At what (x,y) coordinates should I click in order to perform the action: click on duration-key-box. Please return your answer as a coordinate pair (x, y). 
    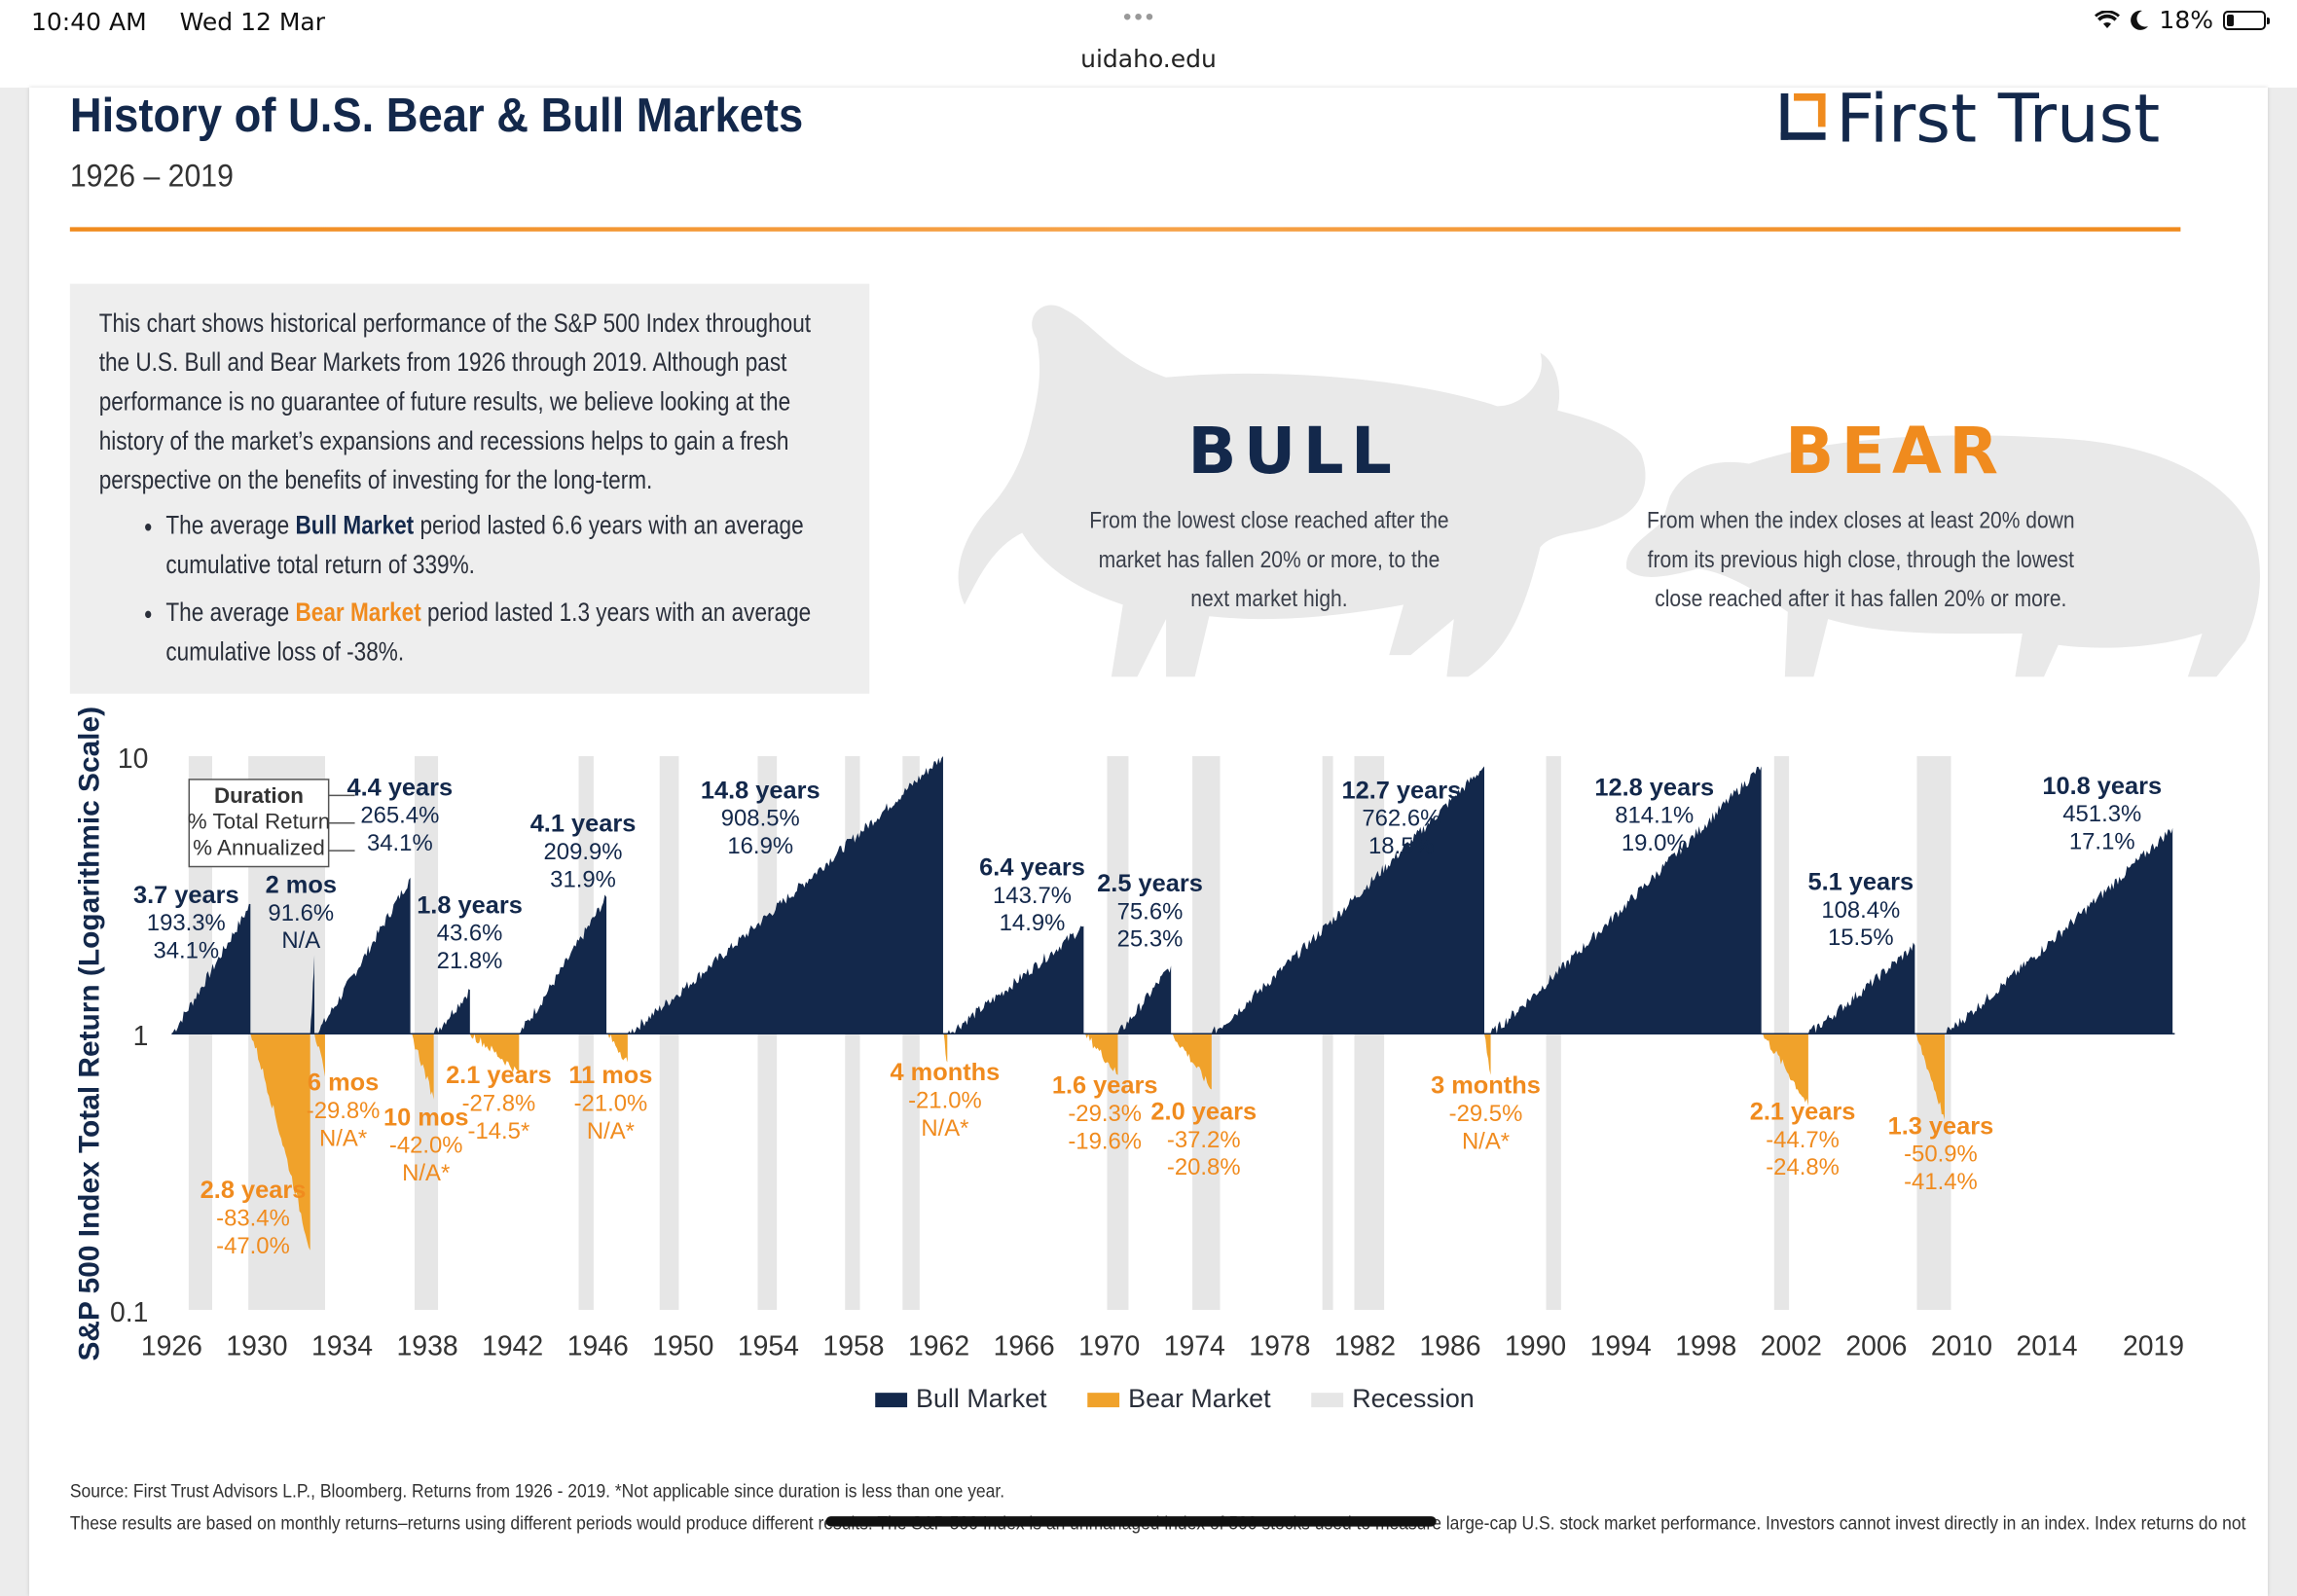
    Looking at the image, I should click on (259, 823).